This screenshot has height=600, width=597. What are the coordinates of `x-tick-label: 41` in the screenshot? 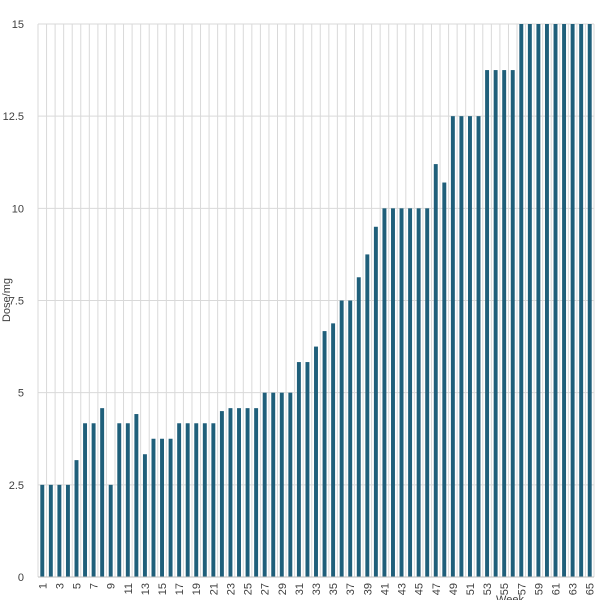 It's located at (385, 589).